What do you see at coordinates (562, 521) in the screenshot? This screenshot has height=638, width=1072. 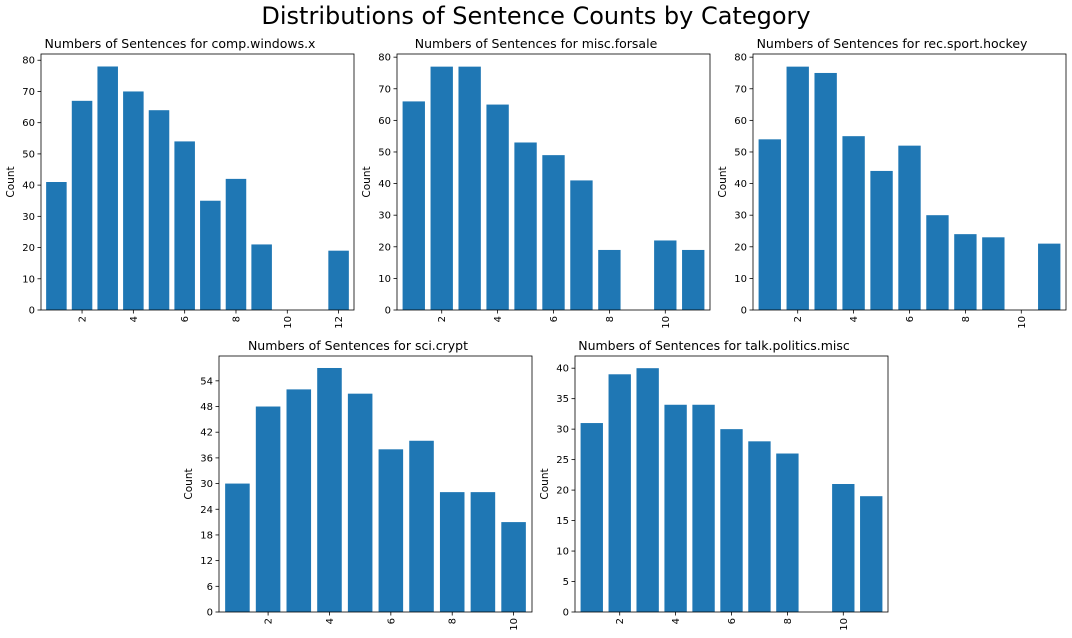 I see `y-tick-label: 15` at bounding box center [562, 521].